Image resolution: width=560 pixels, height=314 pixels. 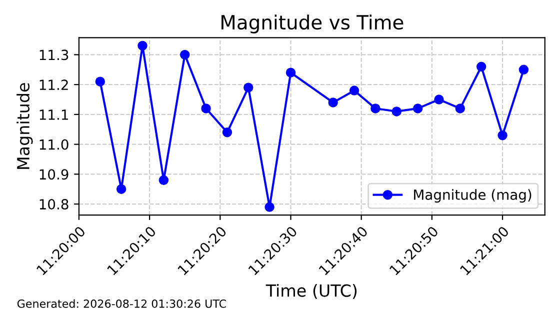 What do you see at coordinates (313, 24) in the screenshot?
I see `chart-title: Magnitude vs Time` at bounding box center [313, 24].